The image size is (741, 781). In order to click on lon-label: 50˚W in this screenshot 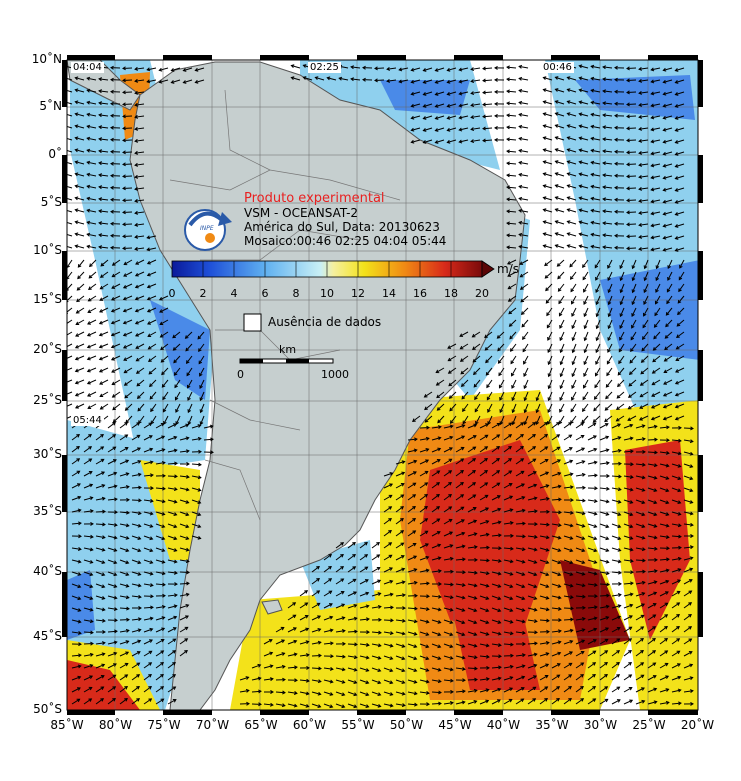, I will do `click(406, 725)`.